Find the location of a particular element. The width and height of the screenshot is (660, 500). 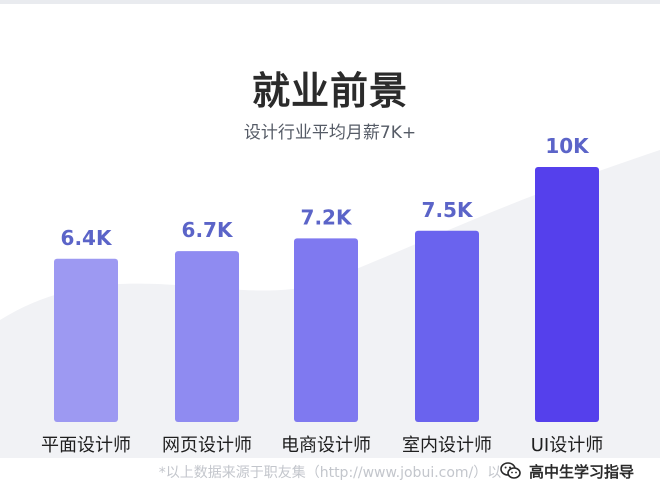

watermark-label: 高中生学习指导 is located at coordinates (582, 471).